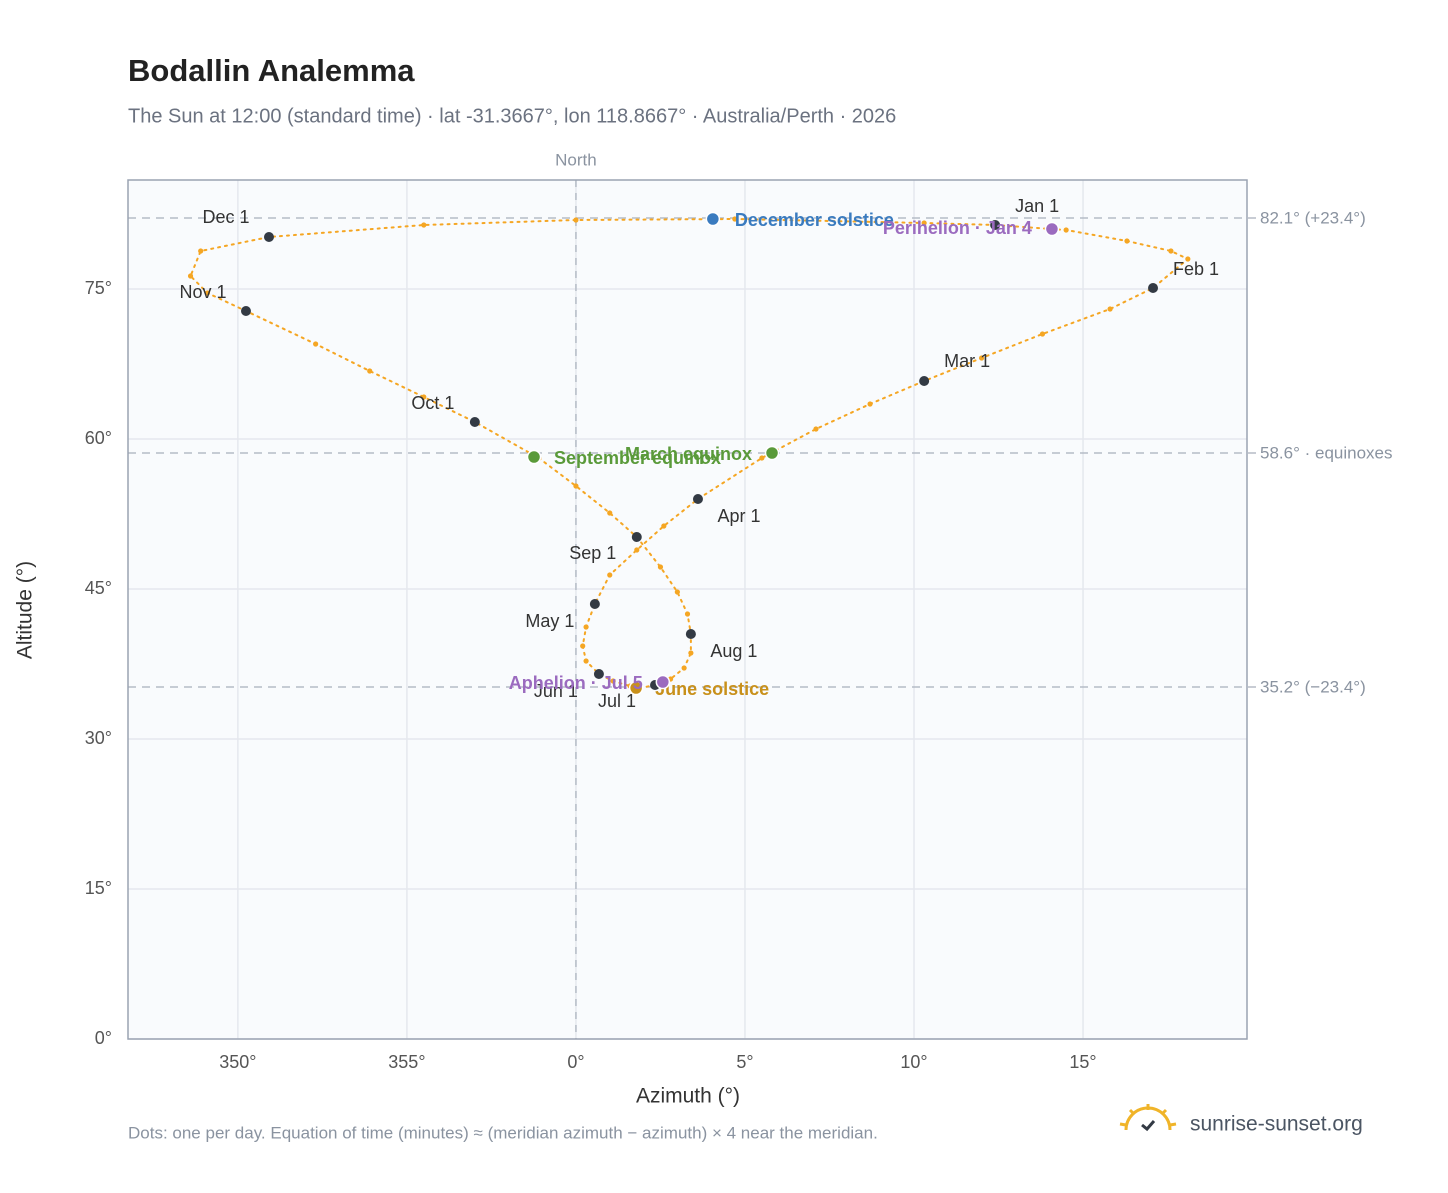 This screenshot has height=1193, width=1448. What do you see at coordinates (576, 159) in the screenshot?
I see `meridian-label: North` at bounding box center [576, 159].